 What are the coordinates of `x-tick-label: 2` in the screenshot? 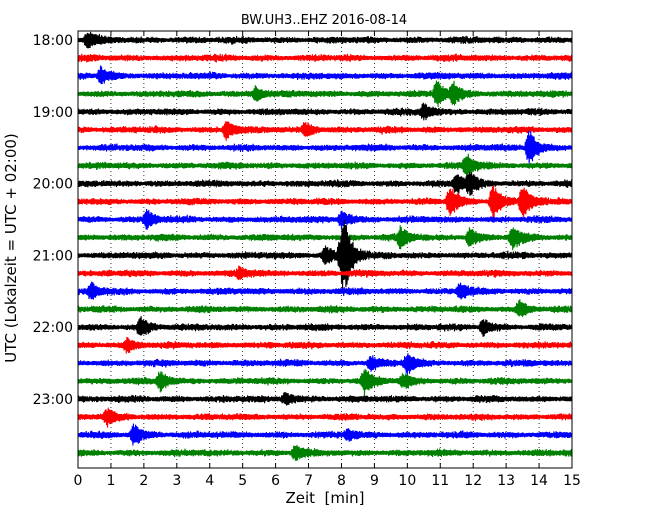 It's located at (143, 481).